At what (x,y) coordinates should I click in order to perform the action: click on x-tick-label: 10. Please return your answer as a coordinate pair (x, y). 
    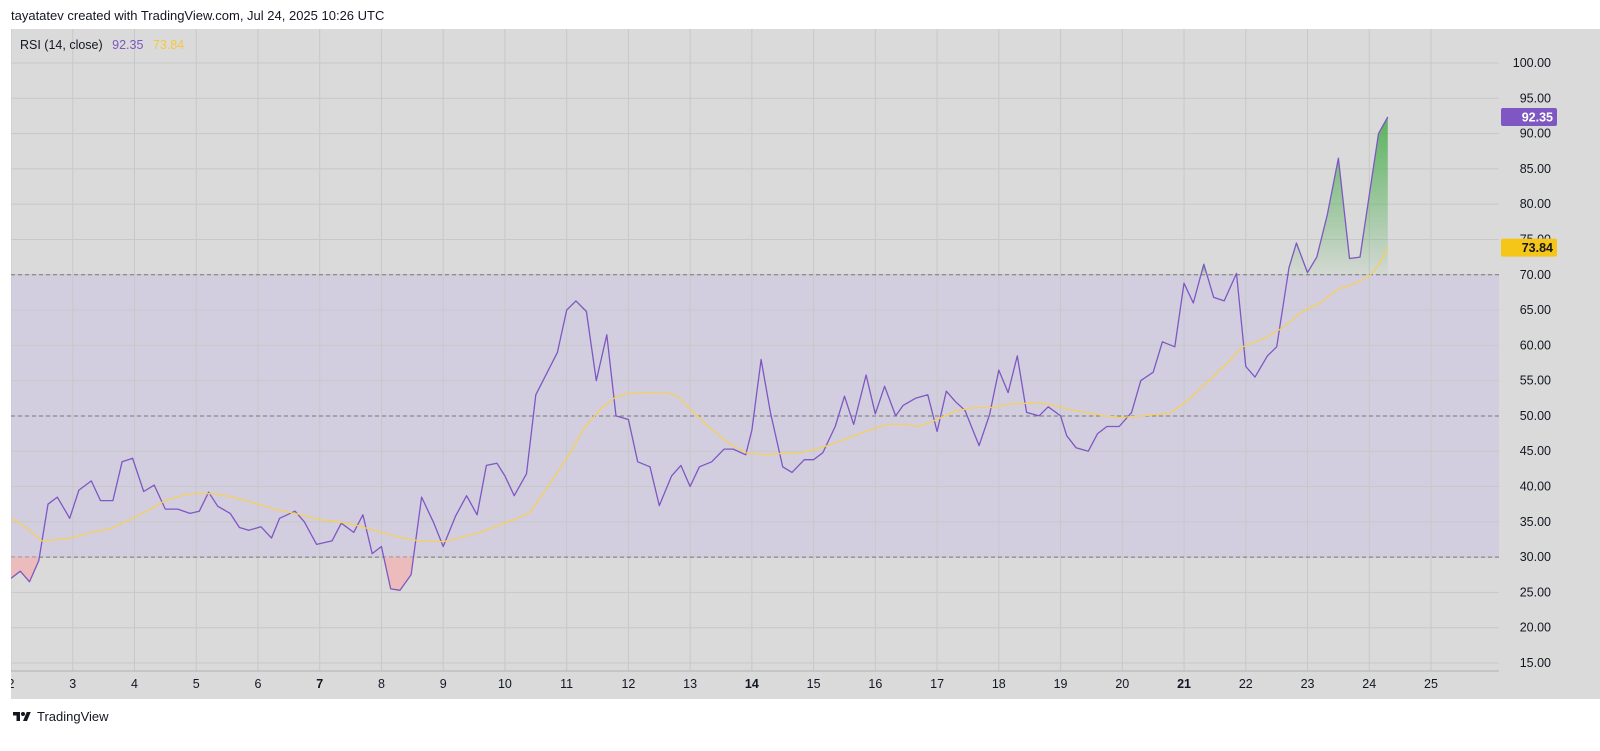
    Looking at the image, I should click on (505, 684).